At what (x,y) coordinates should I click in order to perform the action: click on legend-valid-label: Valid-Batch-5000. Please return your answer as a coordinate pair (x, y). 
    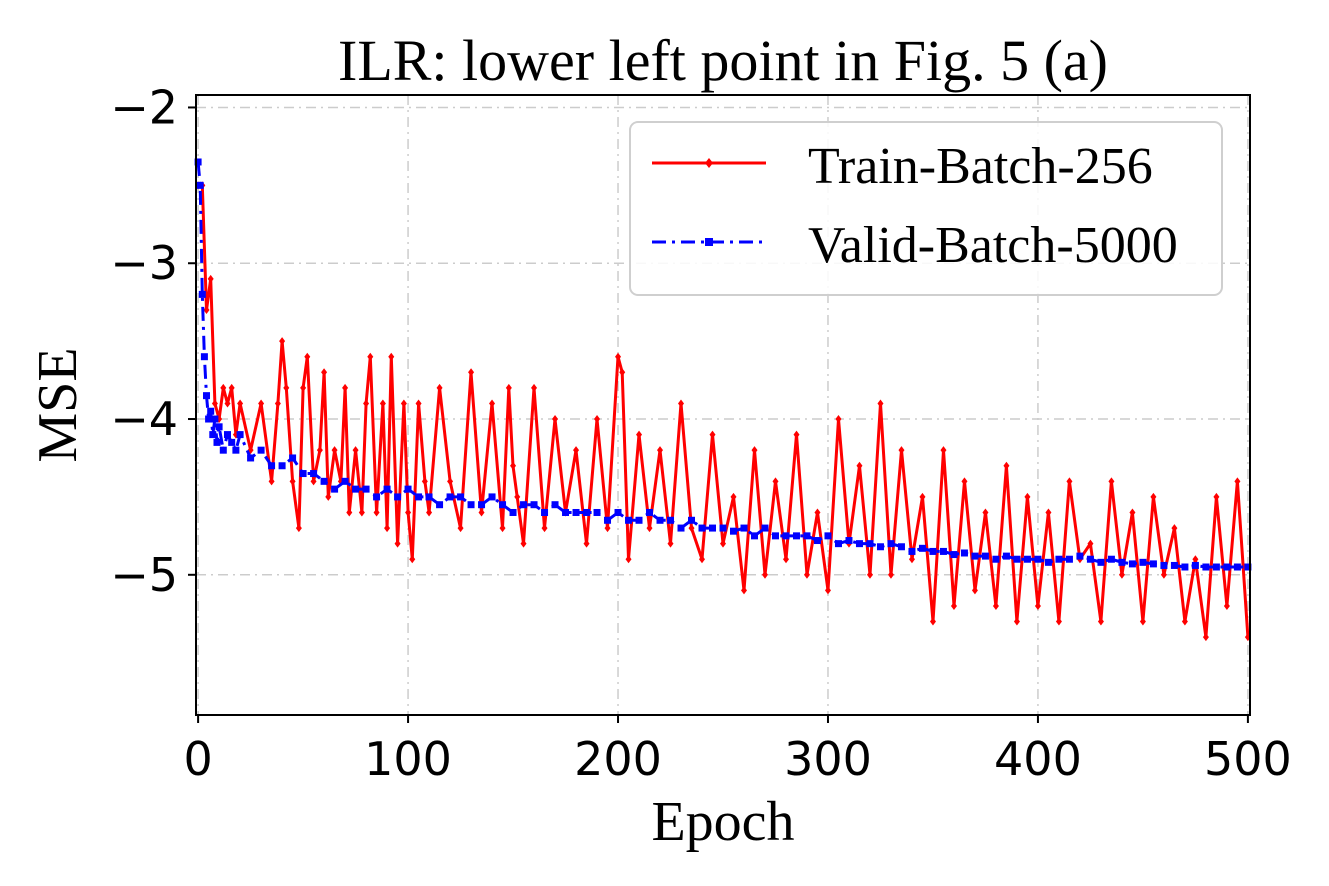
    Looking at the image, I should click on (993, 245).